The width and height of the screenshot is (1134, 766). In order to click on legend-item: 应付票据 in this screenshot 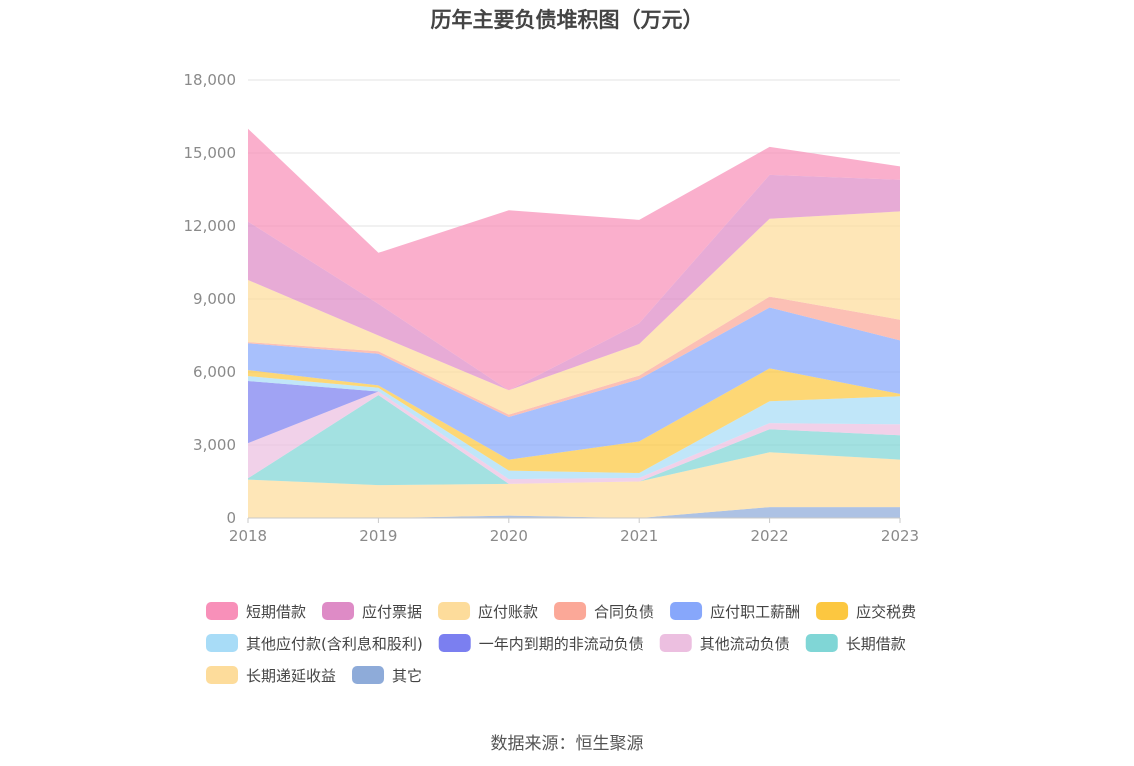, I will do `click(372, 611)`.